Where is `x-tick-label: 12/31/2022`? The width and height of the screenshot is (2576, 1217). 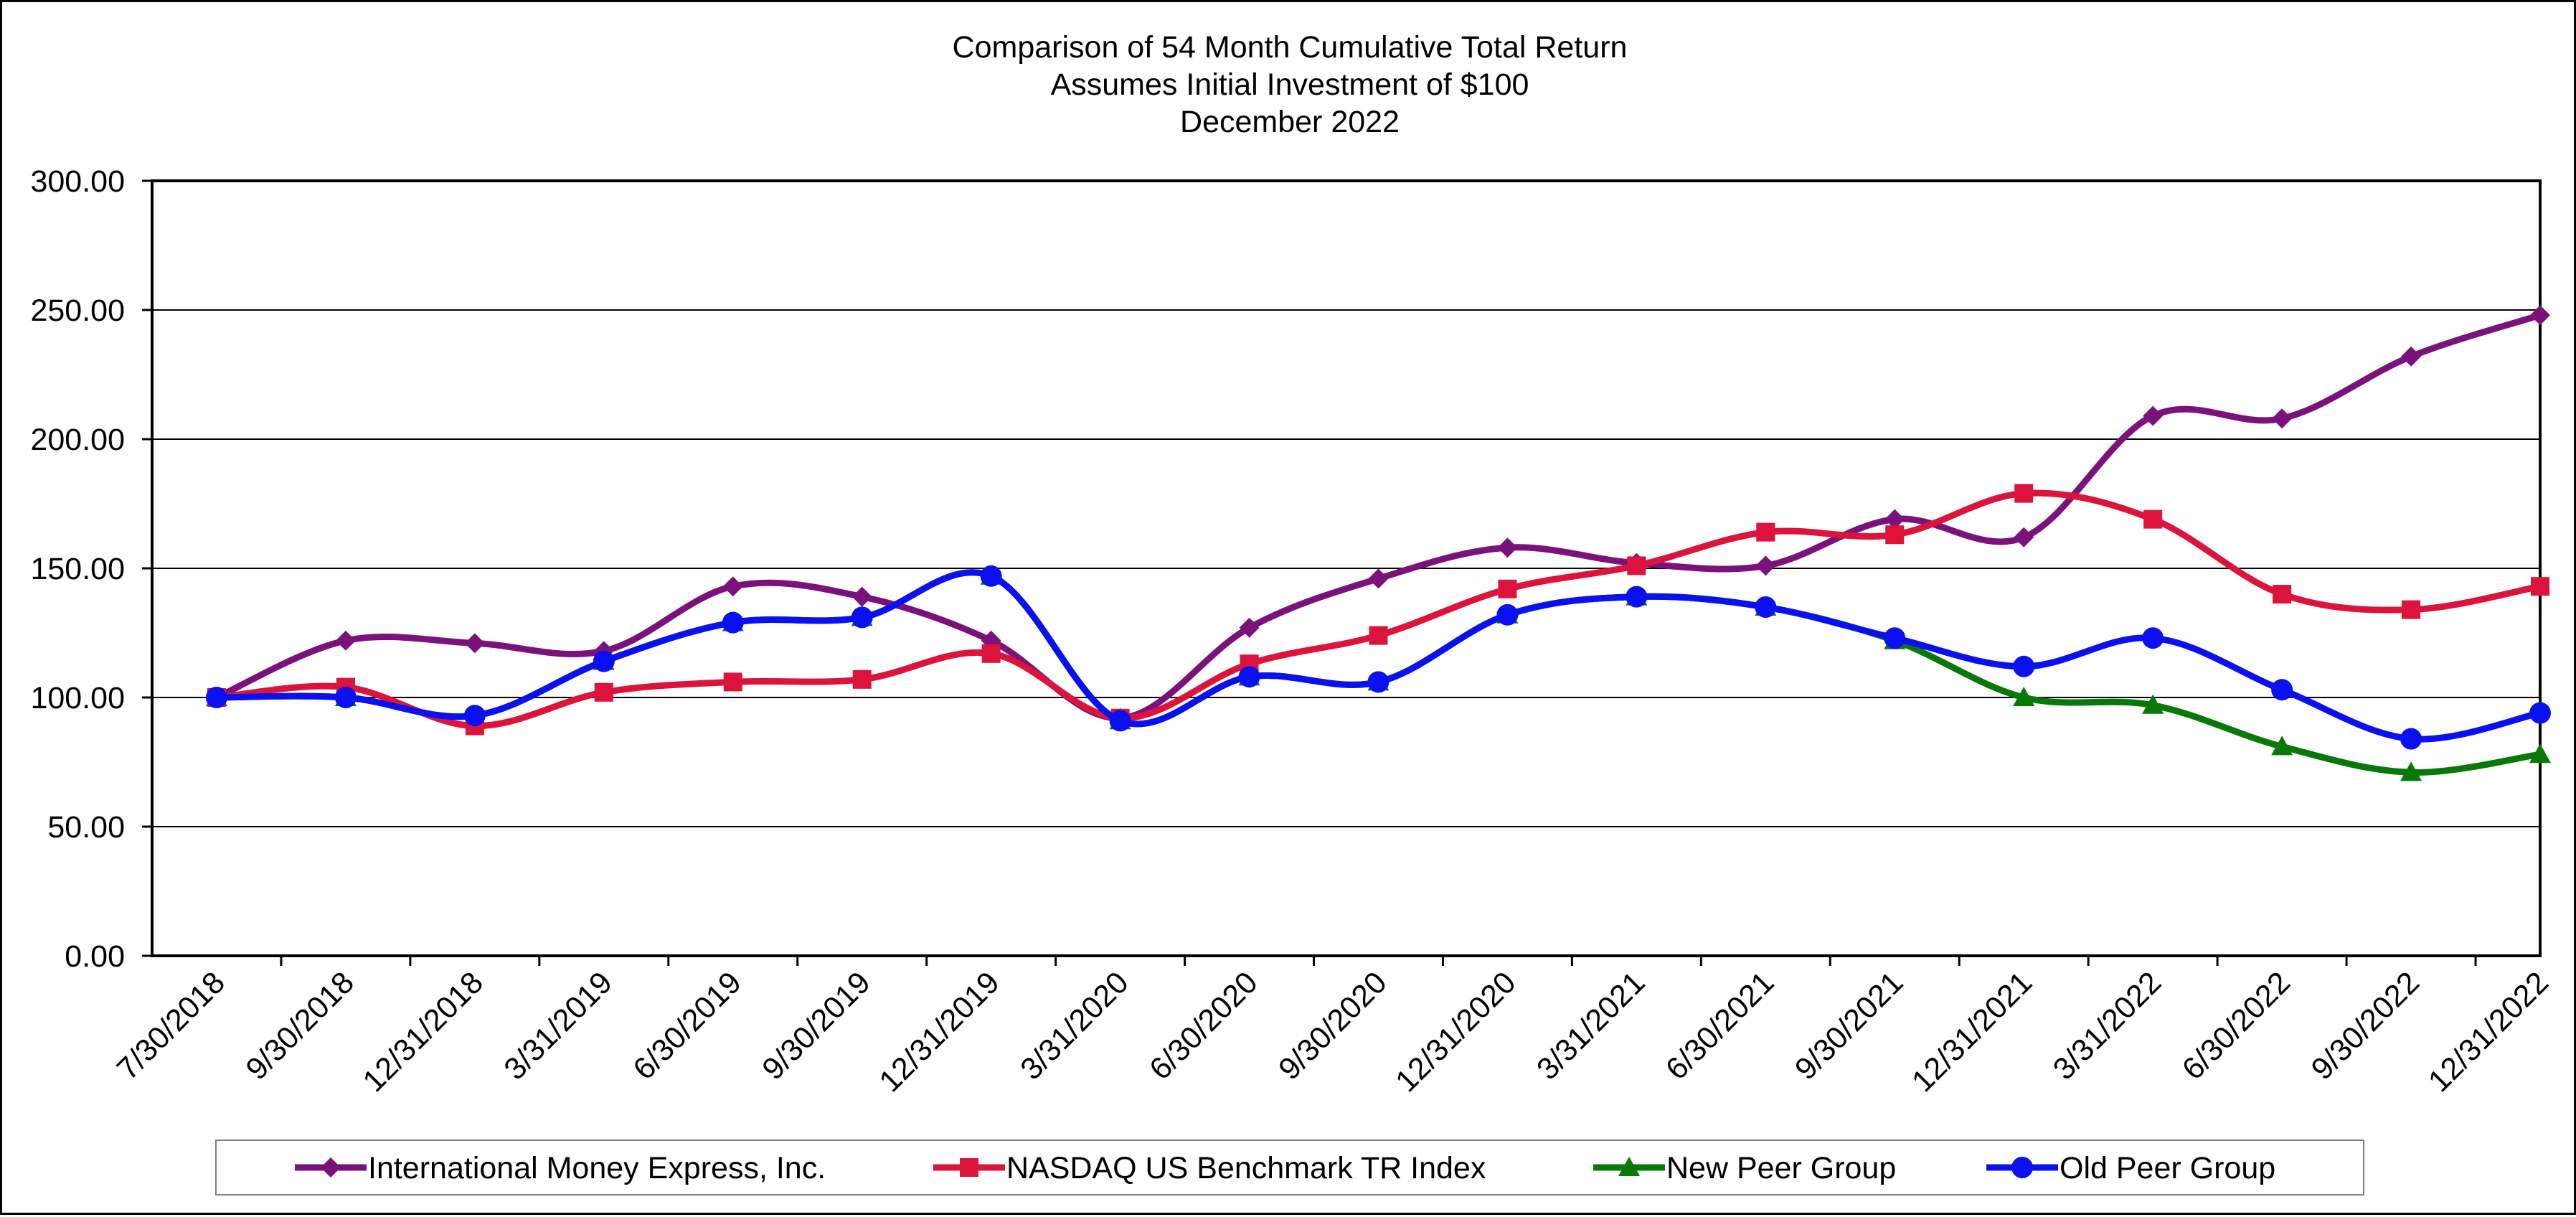
x-tick-label: 12/31/2022 is located at coordinates (2488, 1032).